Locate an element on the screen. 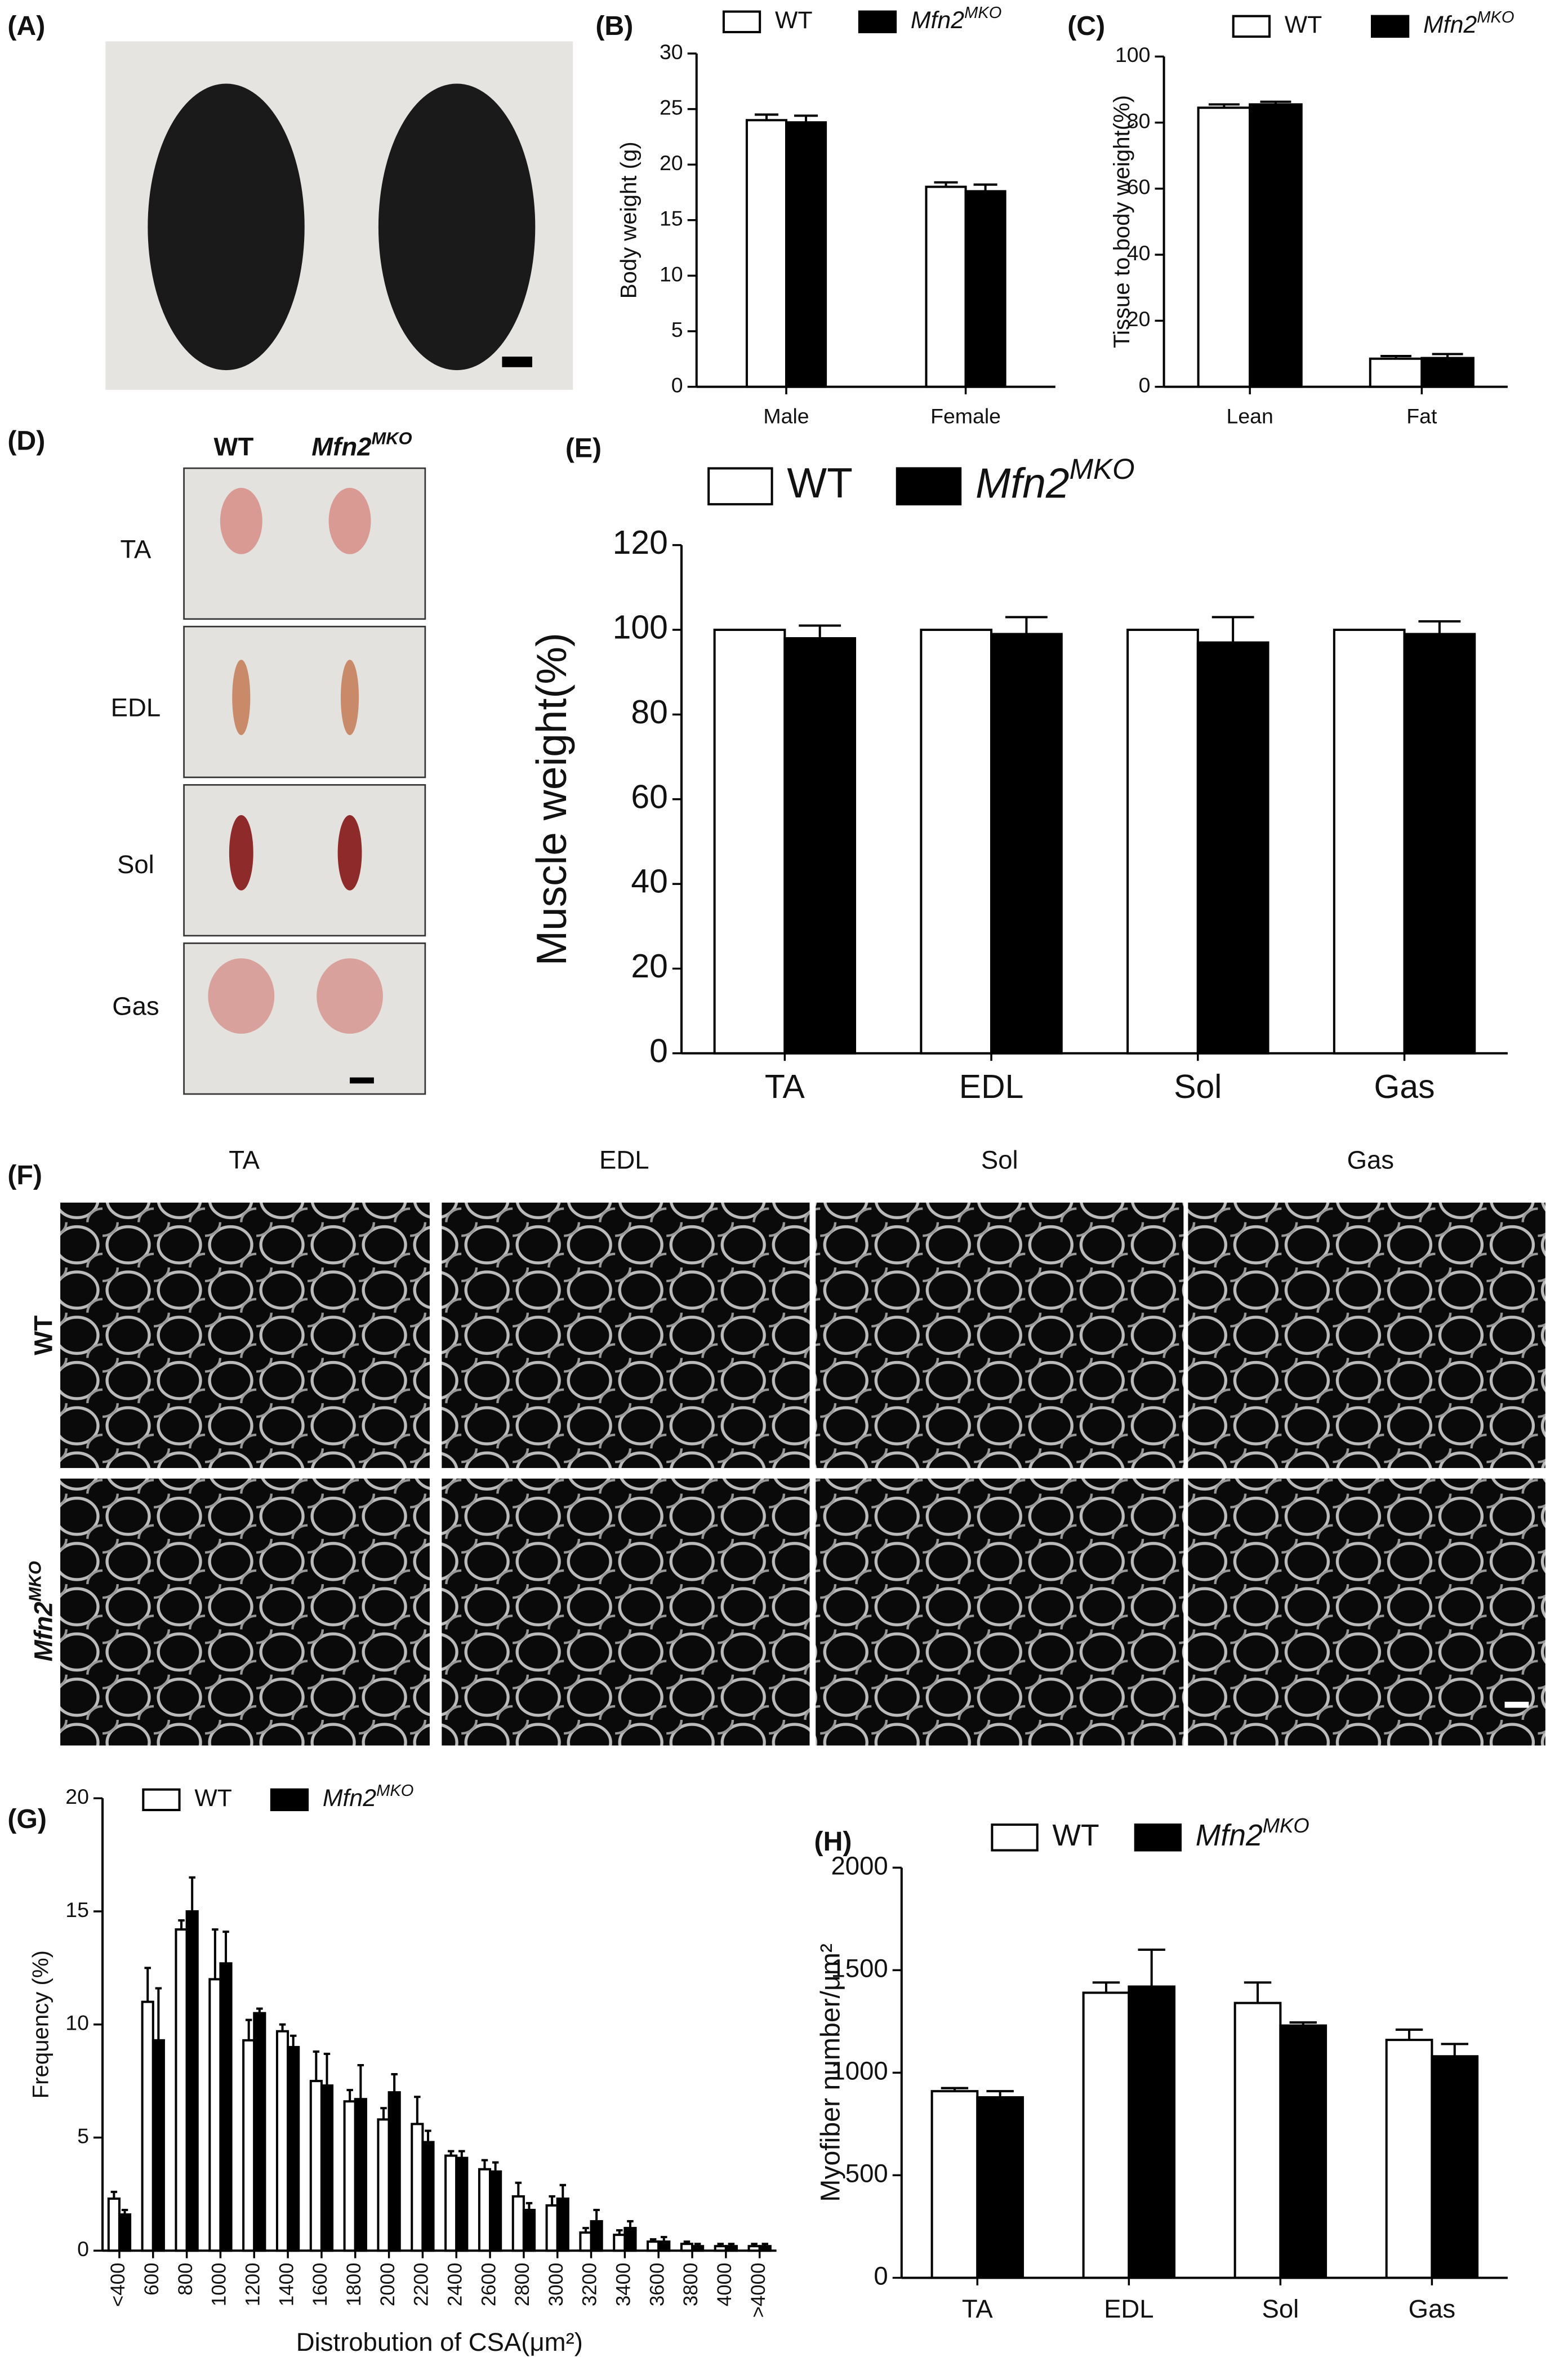 Image resolution: width=1568 pixels, height=2366 pixels. y-tick-label: 30 is located at coordinates (671, 52).